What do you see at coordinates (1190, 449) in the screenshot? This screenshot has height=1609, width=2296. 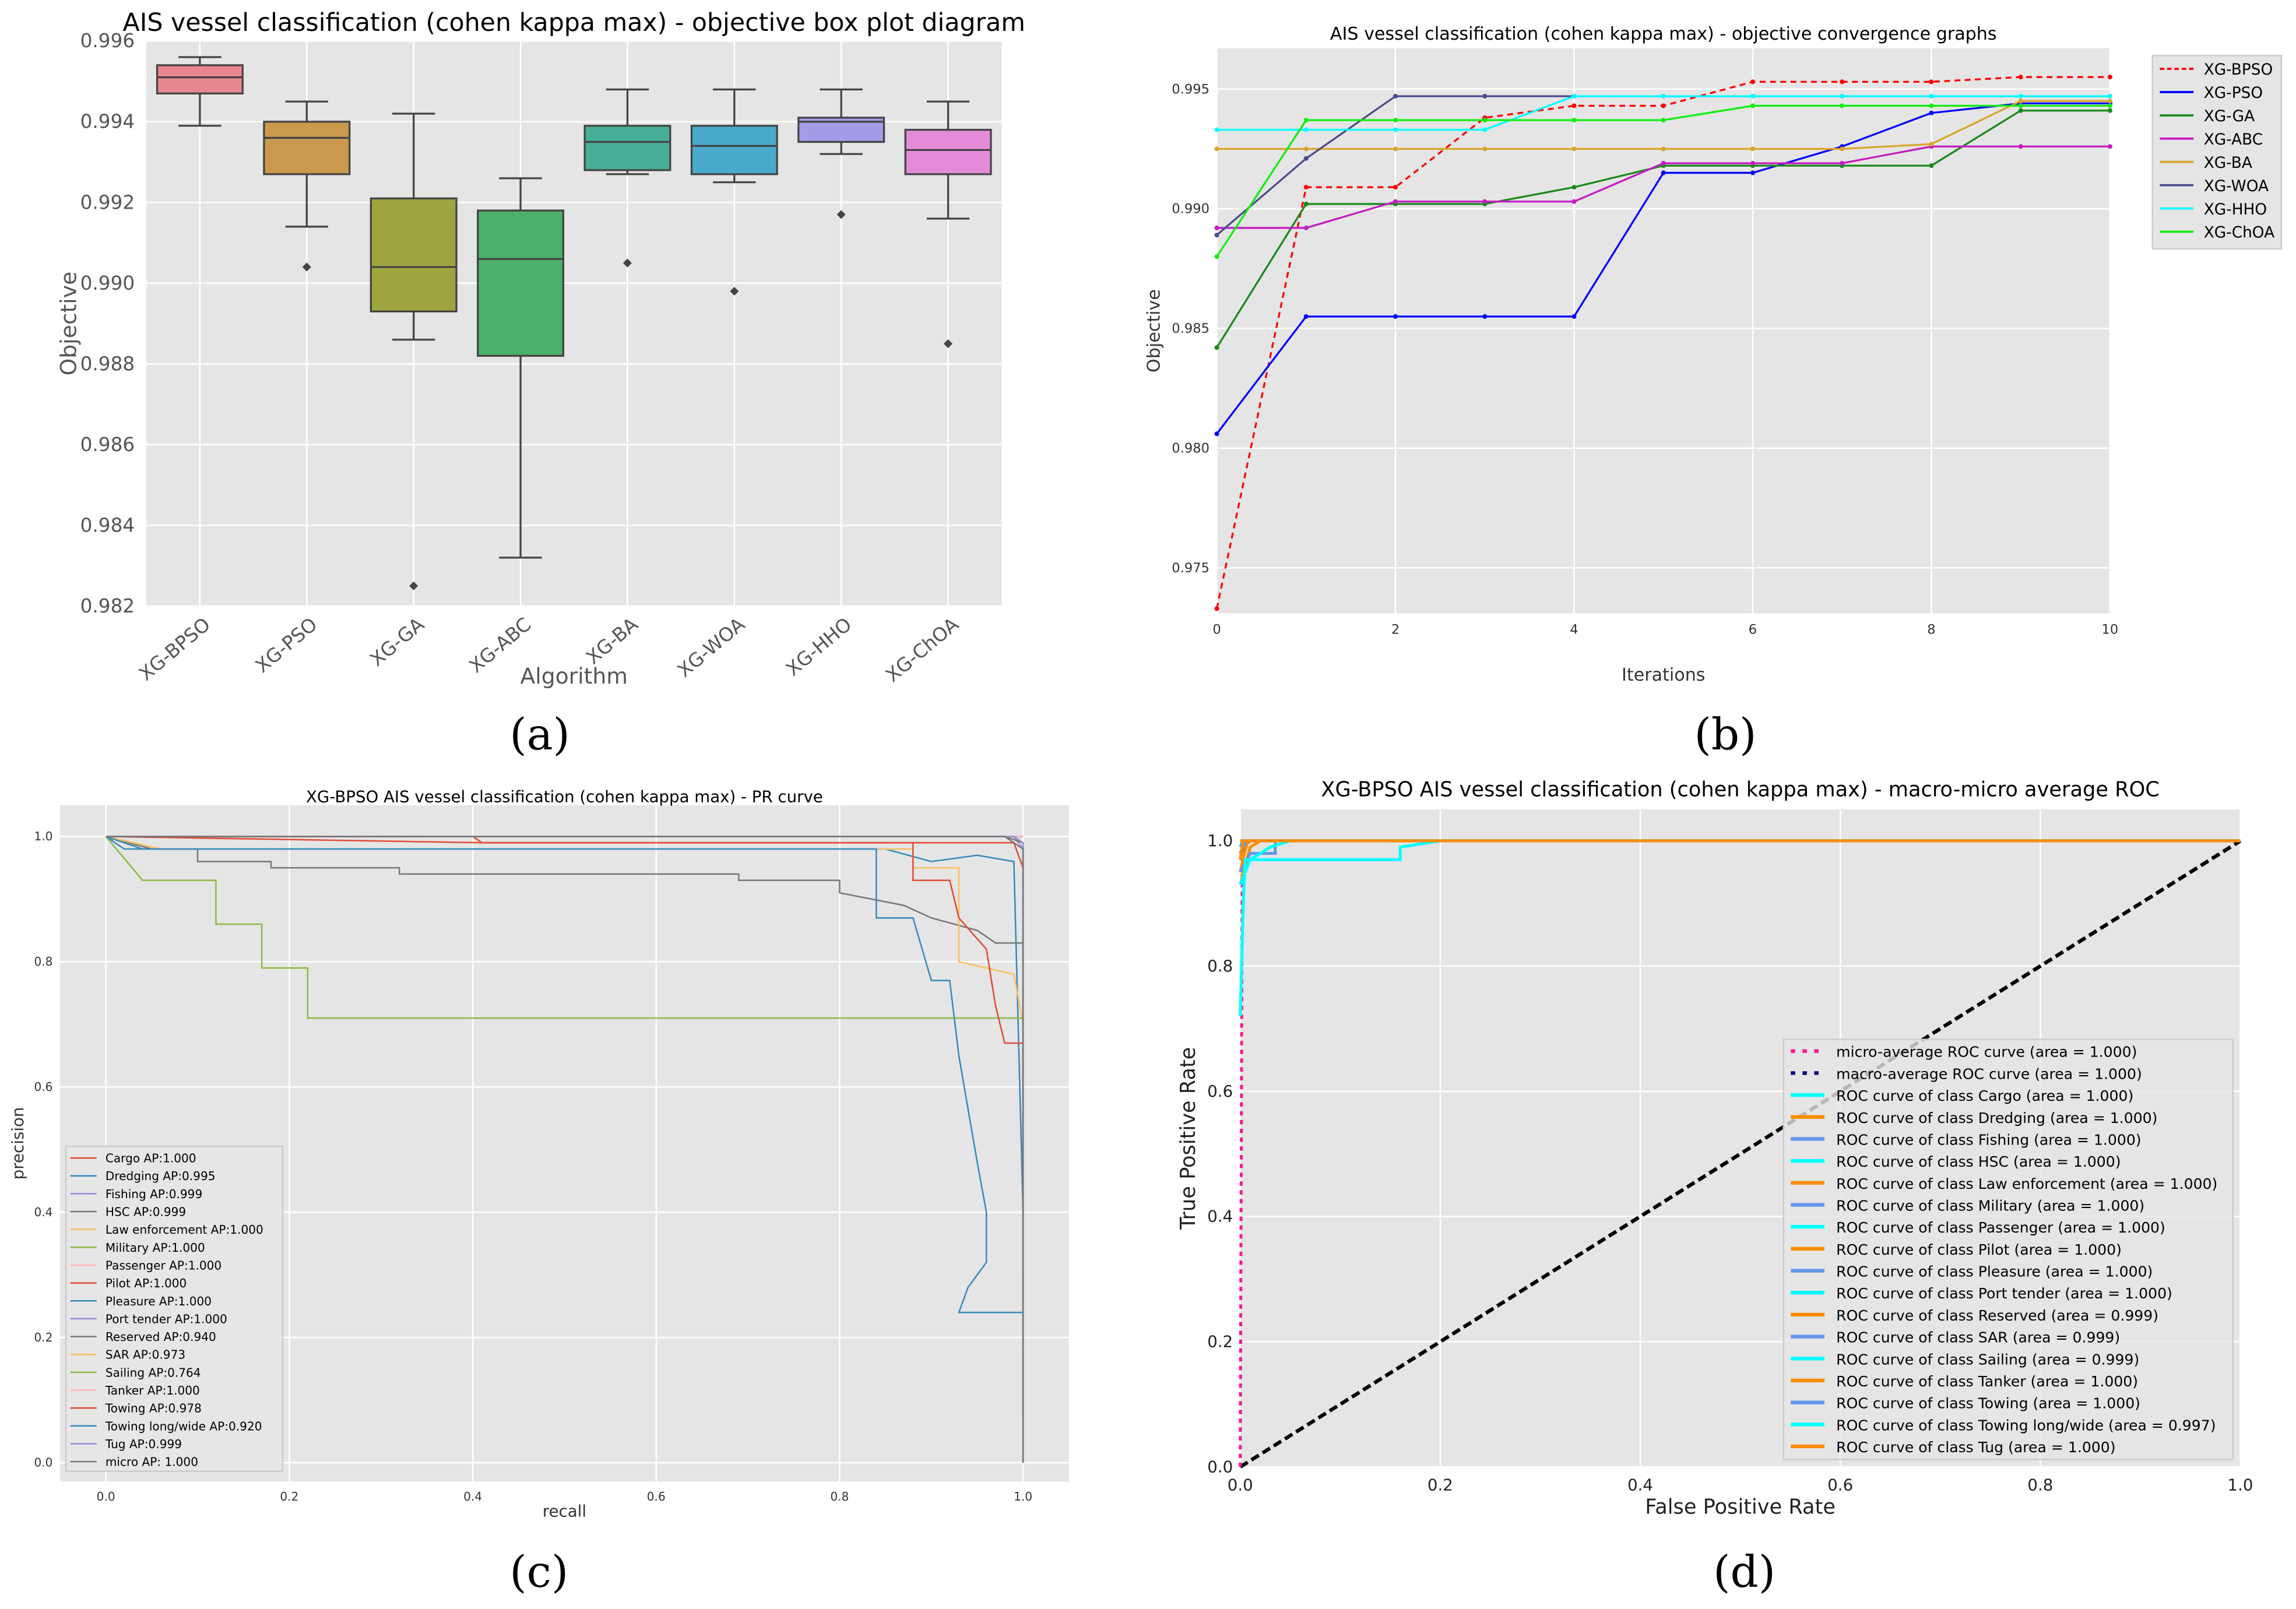 I see `conv-ytick-label: 0.980` at bounding box center [1190, 449].